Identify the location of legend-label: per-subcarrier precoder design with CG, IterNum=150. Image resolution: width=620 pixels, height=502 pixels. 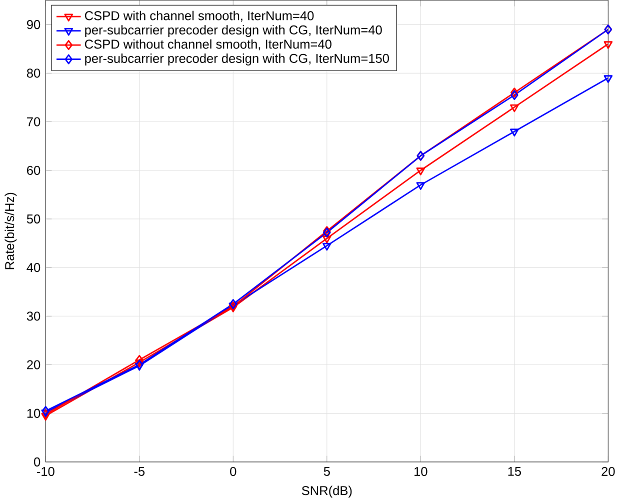
(237, 59).